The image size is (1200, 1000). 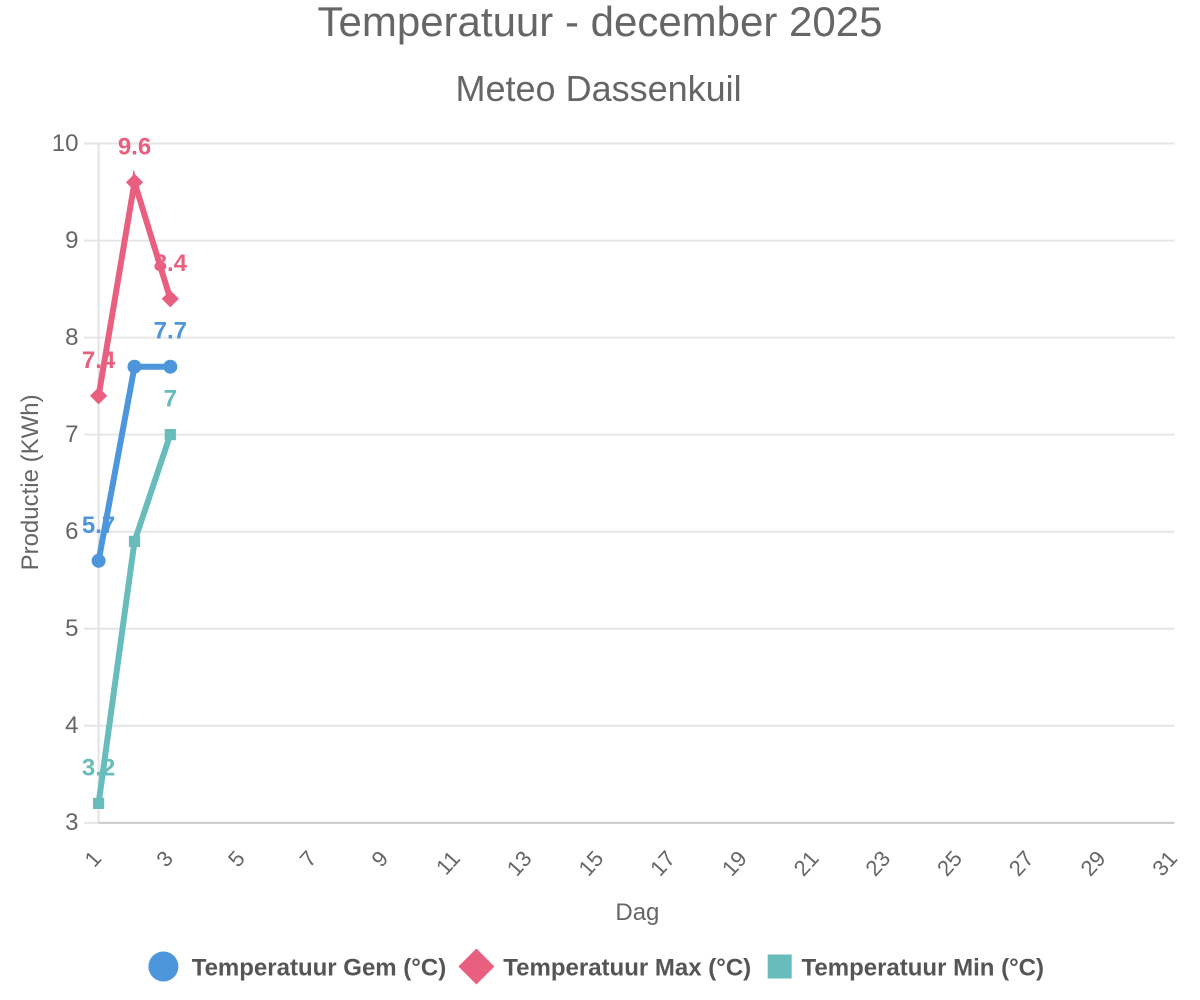 What do you see at coordinates (627, 967) in the screenshot?
I see `svg-text: Temperatuur Max (°C)` at bounding box center [627, 967].